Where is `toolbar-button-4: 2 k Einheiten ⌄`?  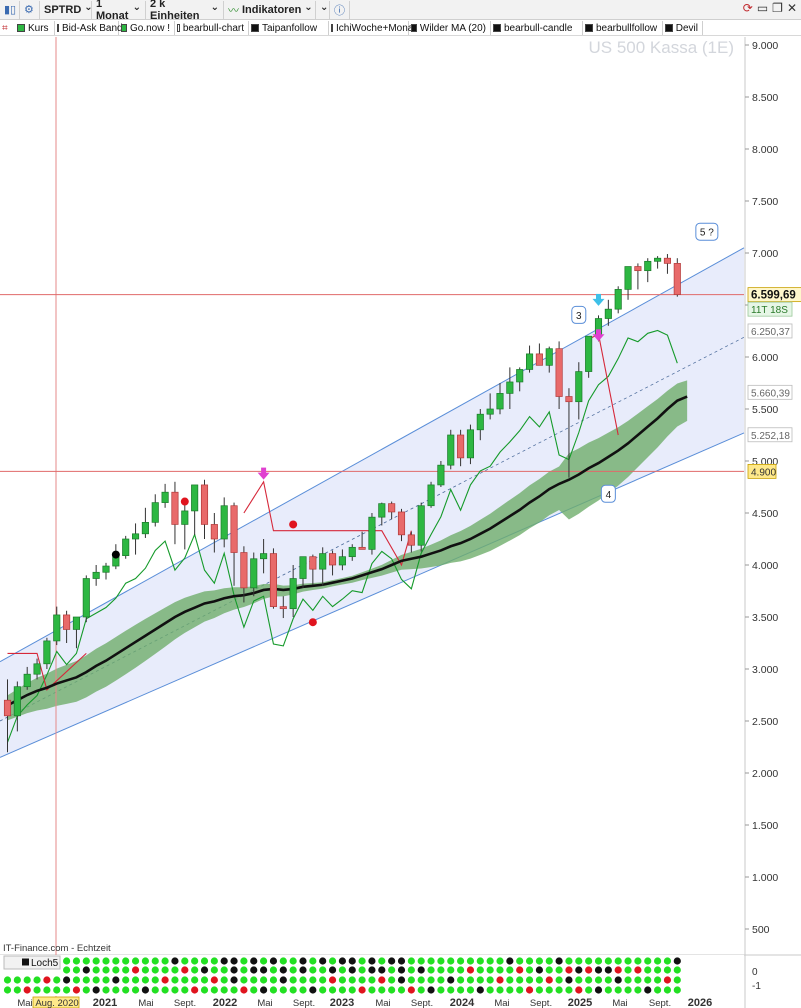 toolbar-button-4: 2 k Einheiten ⌄ is located at coordinates (185, 11).